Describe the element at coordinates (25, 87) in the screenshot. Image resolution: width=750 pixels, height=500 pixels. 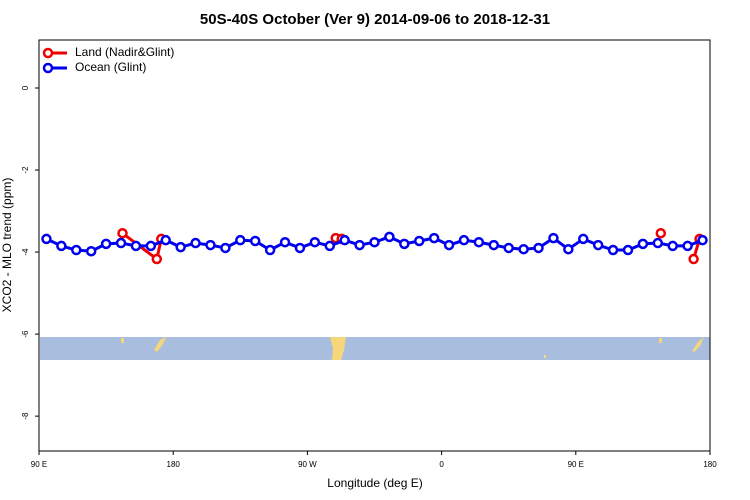
I see `y-tick-label: 0` at that location.